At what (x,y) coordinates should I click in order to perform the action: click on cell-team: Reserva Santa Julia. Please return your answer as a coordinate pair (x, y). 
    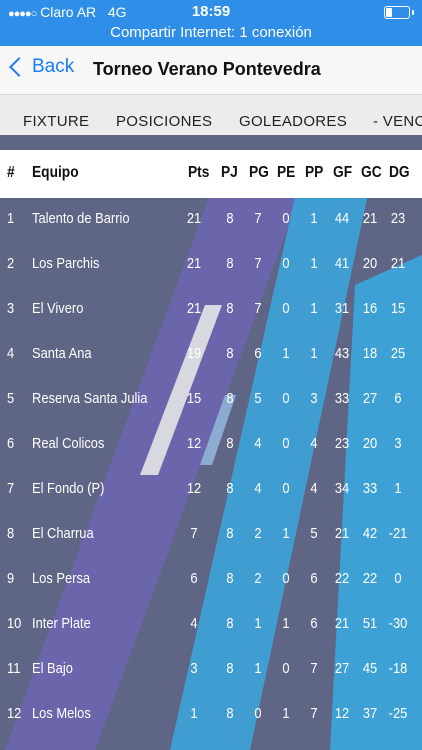
    Looking at the image, I should click on (90, 398).